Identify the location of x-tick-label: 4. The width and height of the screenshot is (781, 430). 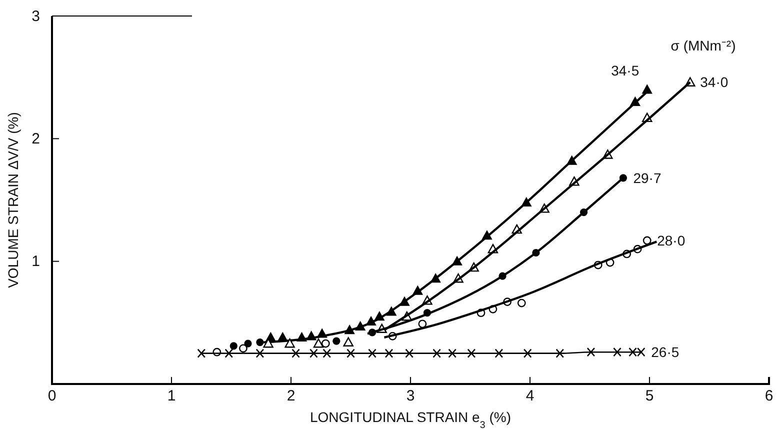
(530, 396).